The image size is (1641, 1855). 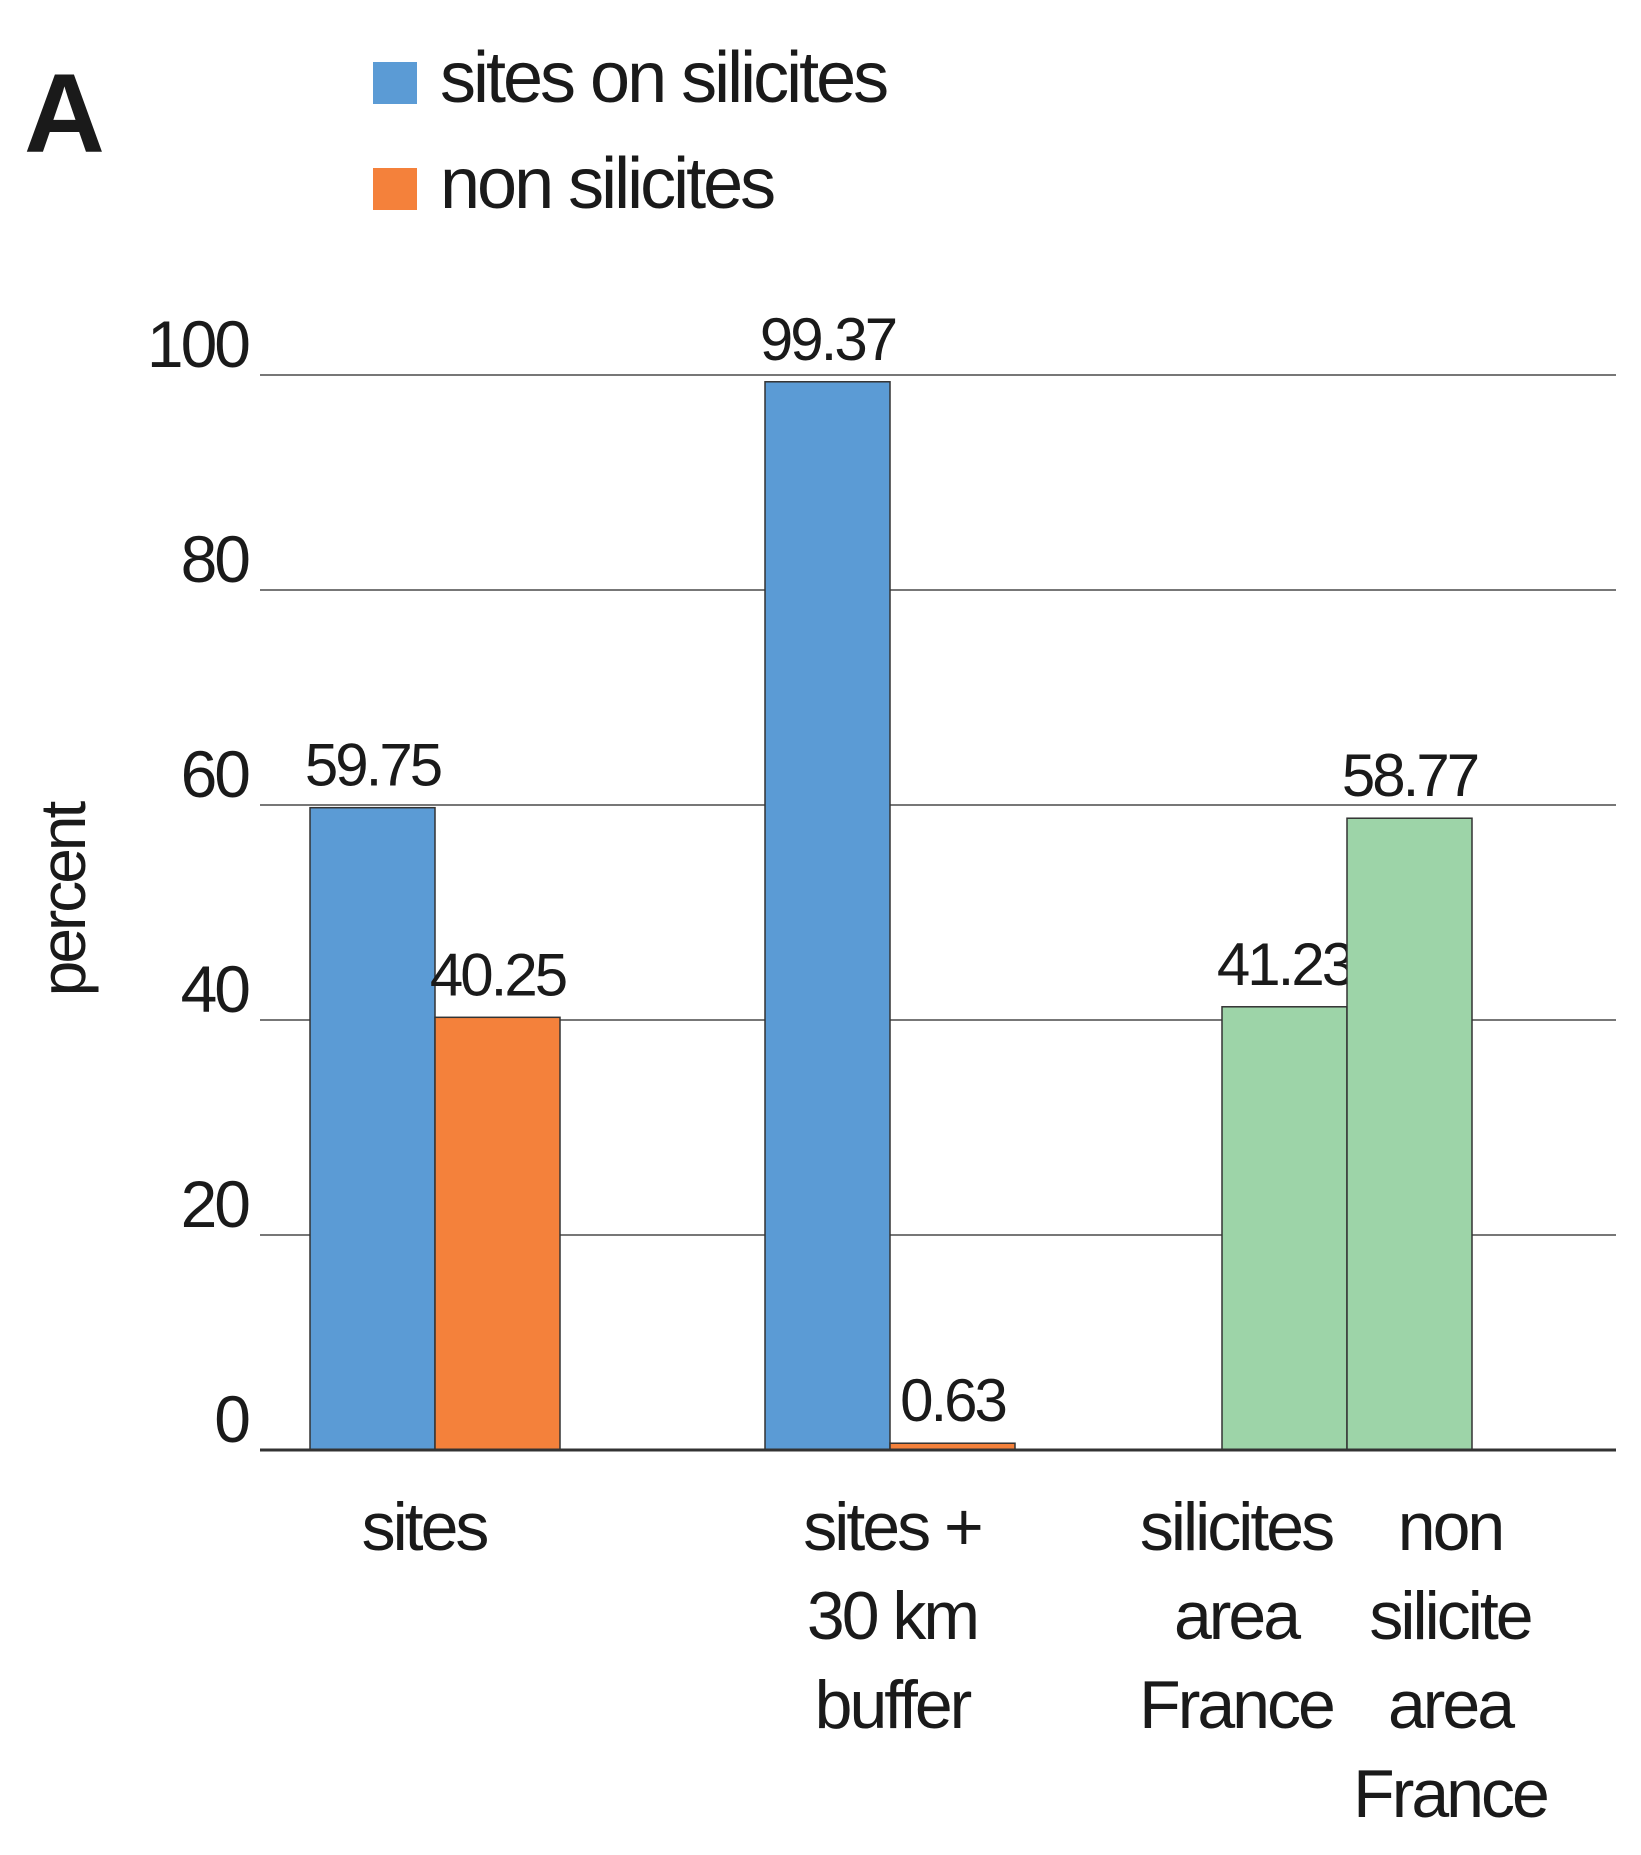 I want to click on x-tick-label: silicite, so click(x=1449, y=1616).